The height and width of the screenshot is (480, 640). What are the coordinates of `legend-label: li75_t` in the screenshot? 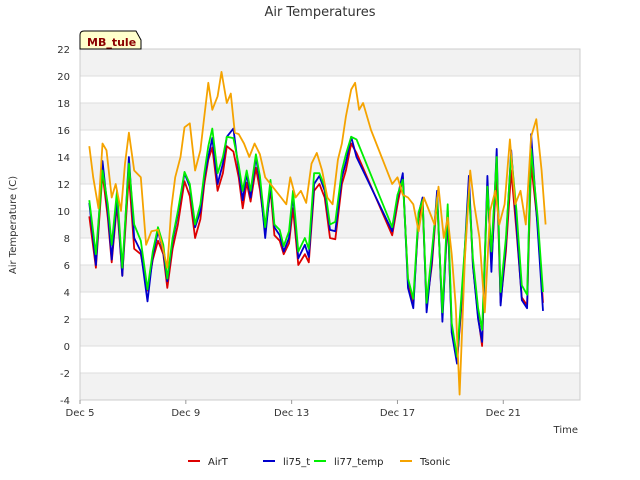 It's located at (296, 462).